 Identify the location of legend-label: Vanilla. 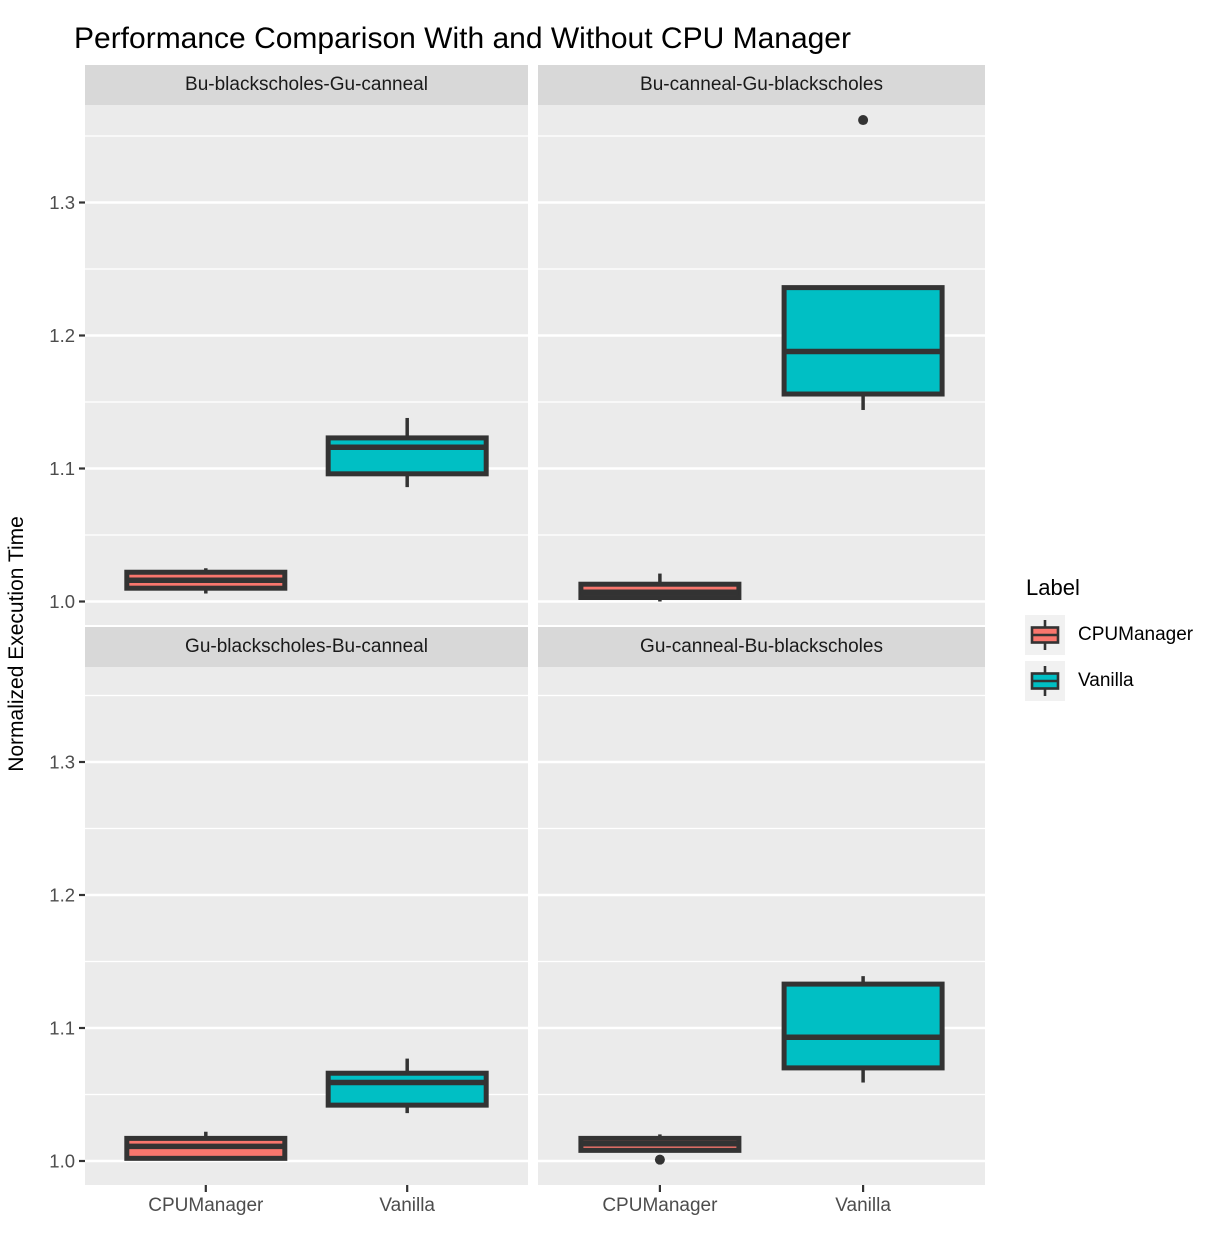
(1106, 680).